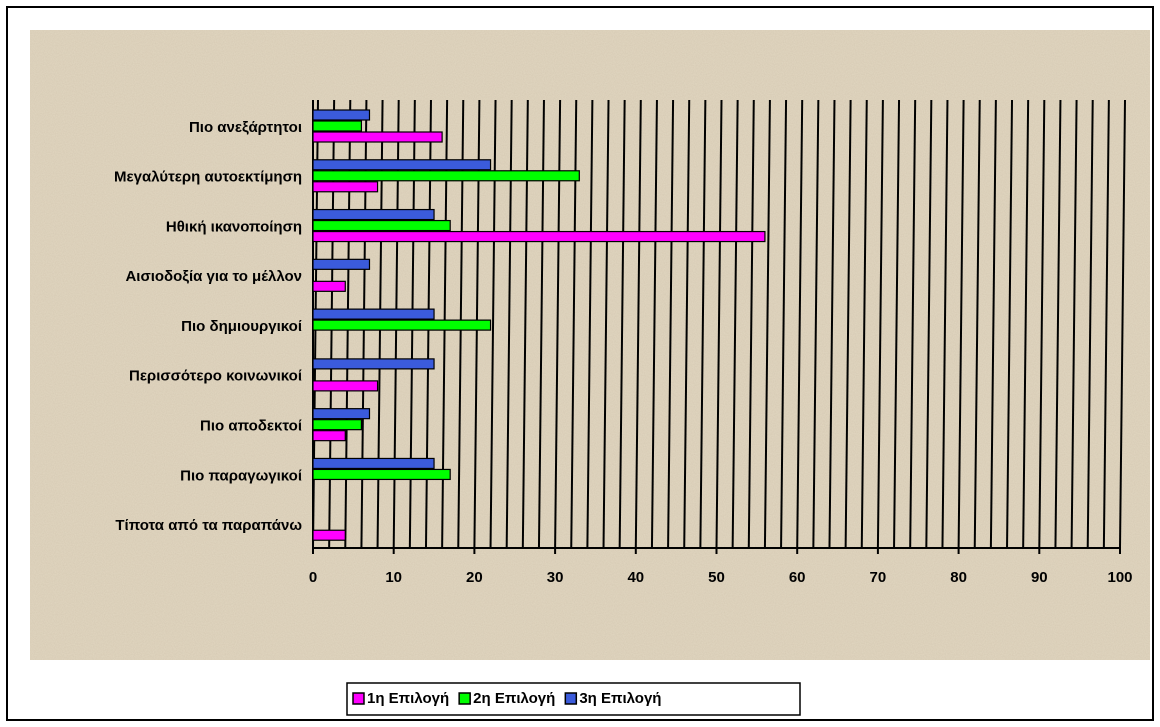 The image size is (1160, 727). Describe the element at coordinates (514, 698) in the screenshot. I see `legend-label: 2η Επιλογή` at that location.